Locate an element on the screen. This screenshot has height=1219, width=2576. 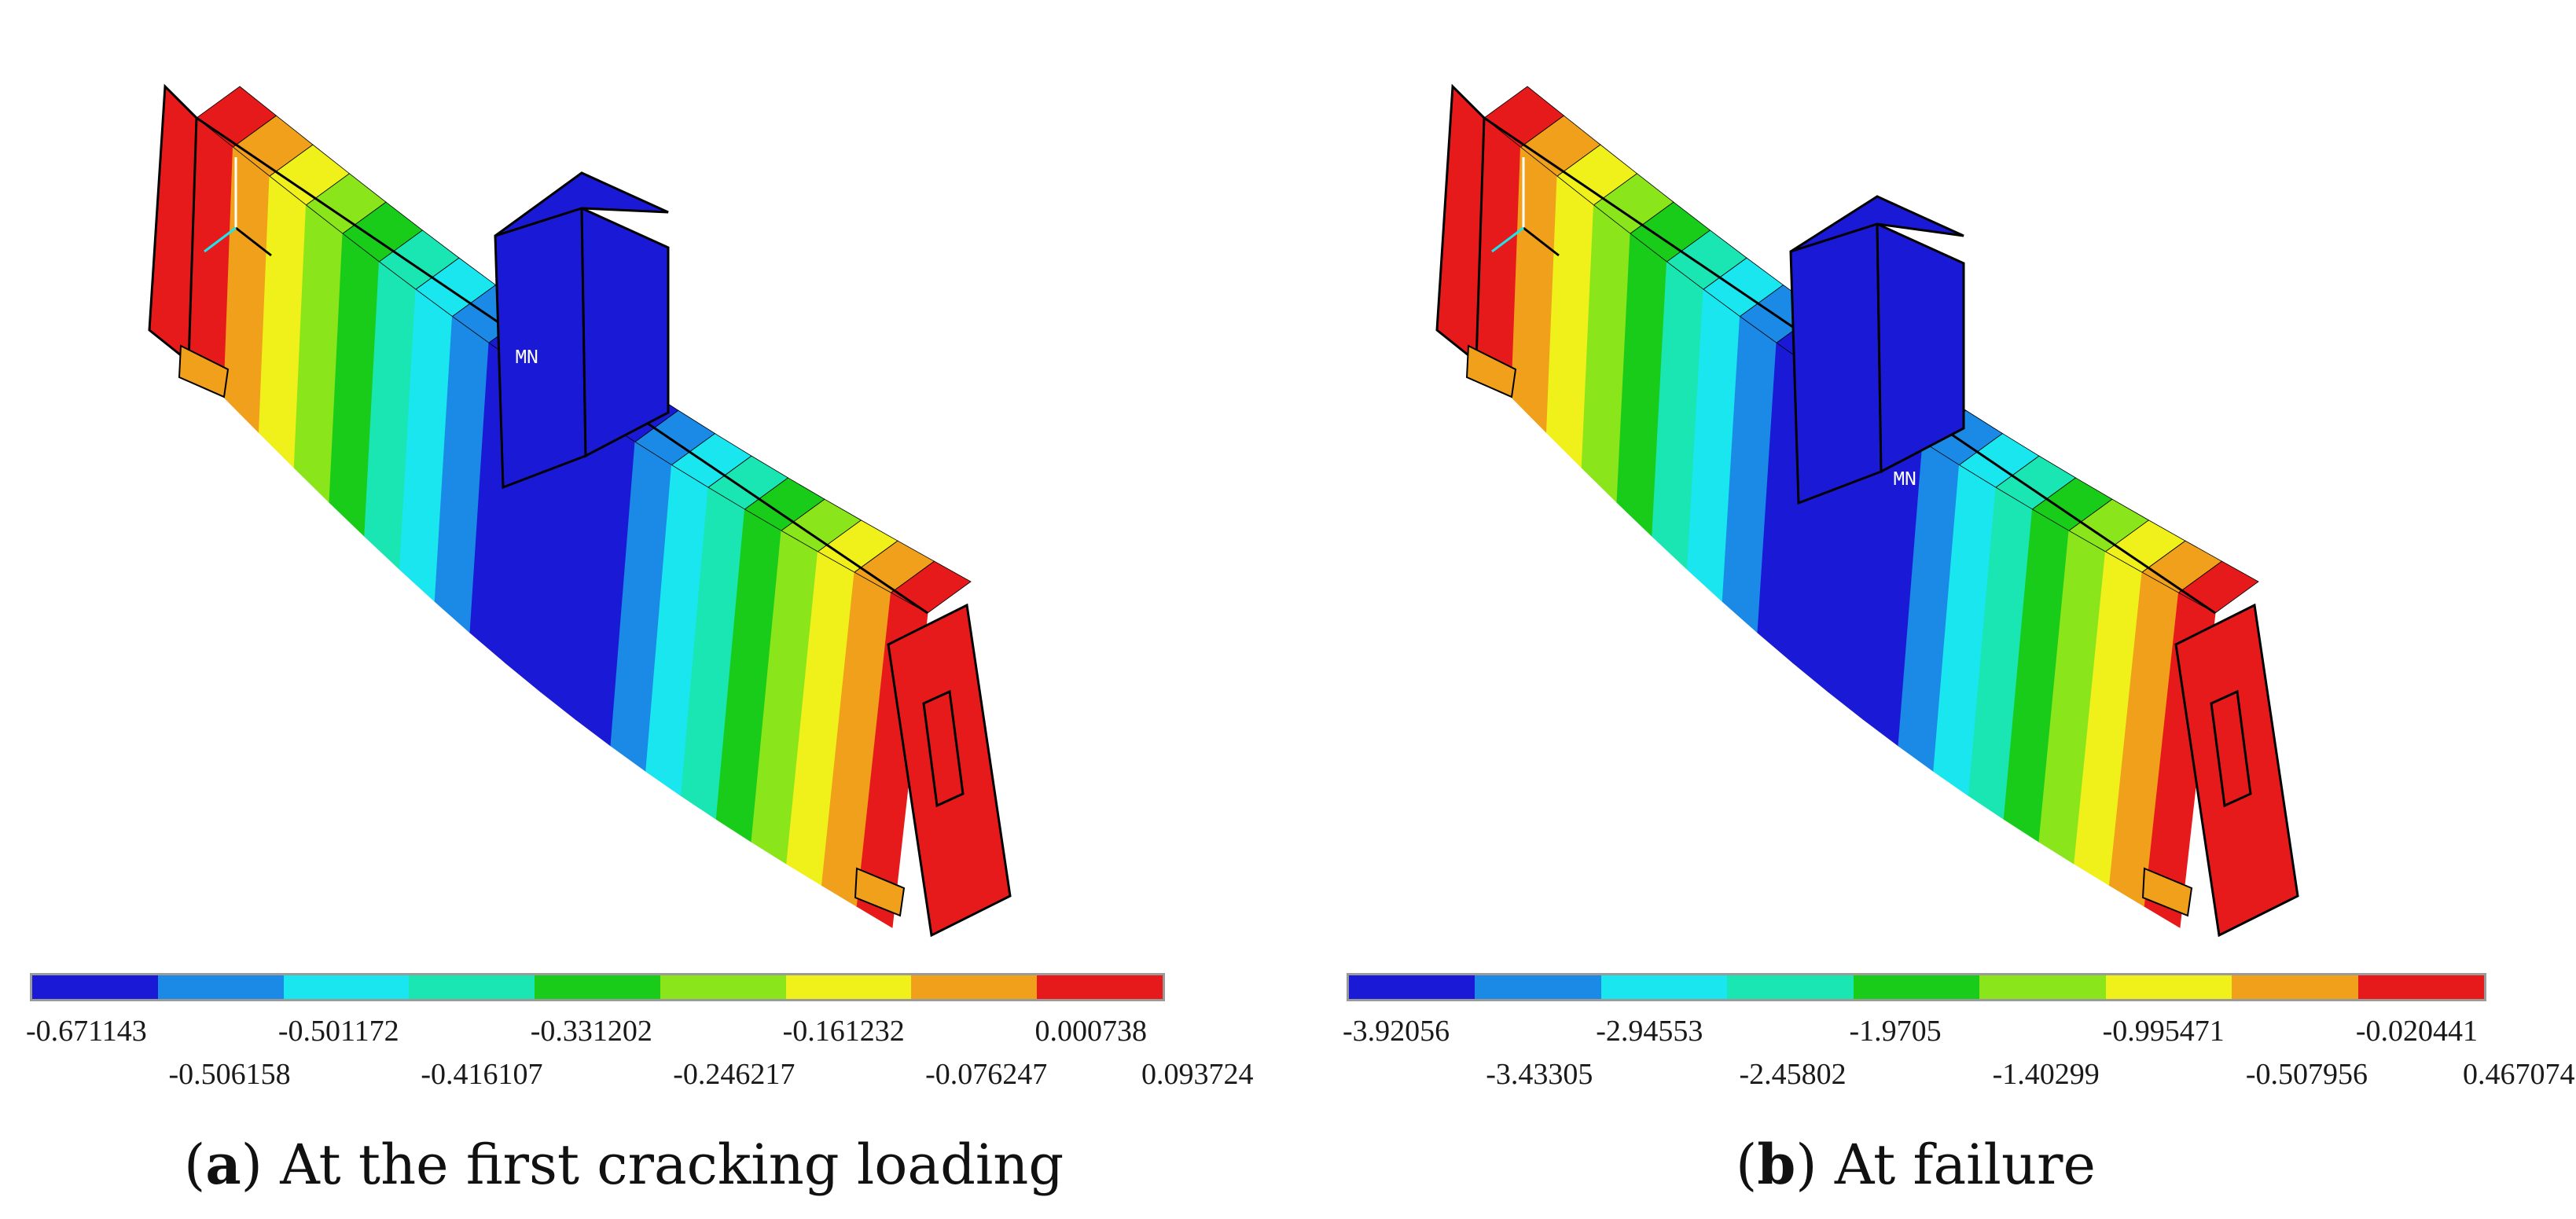
legend-tick-upper: -0.020441 is located at coordinates (2417, 1032).